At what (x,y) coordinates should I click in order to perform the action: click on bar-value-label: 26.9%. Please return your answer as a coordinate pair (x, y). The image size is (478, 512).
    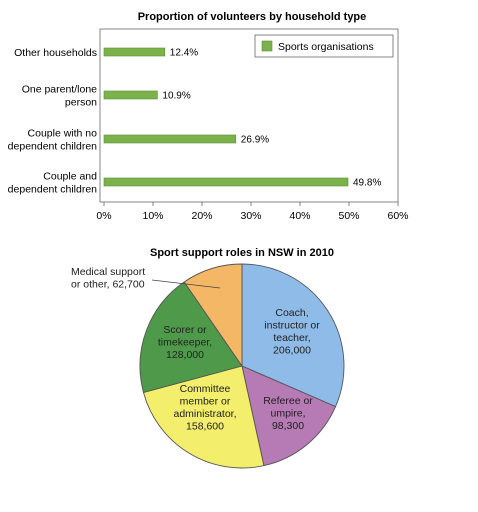
    Looking at the image, I should click on (255, 140).